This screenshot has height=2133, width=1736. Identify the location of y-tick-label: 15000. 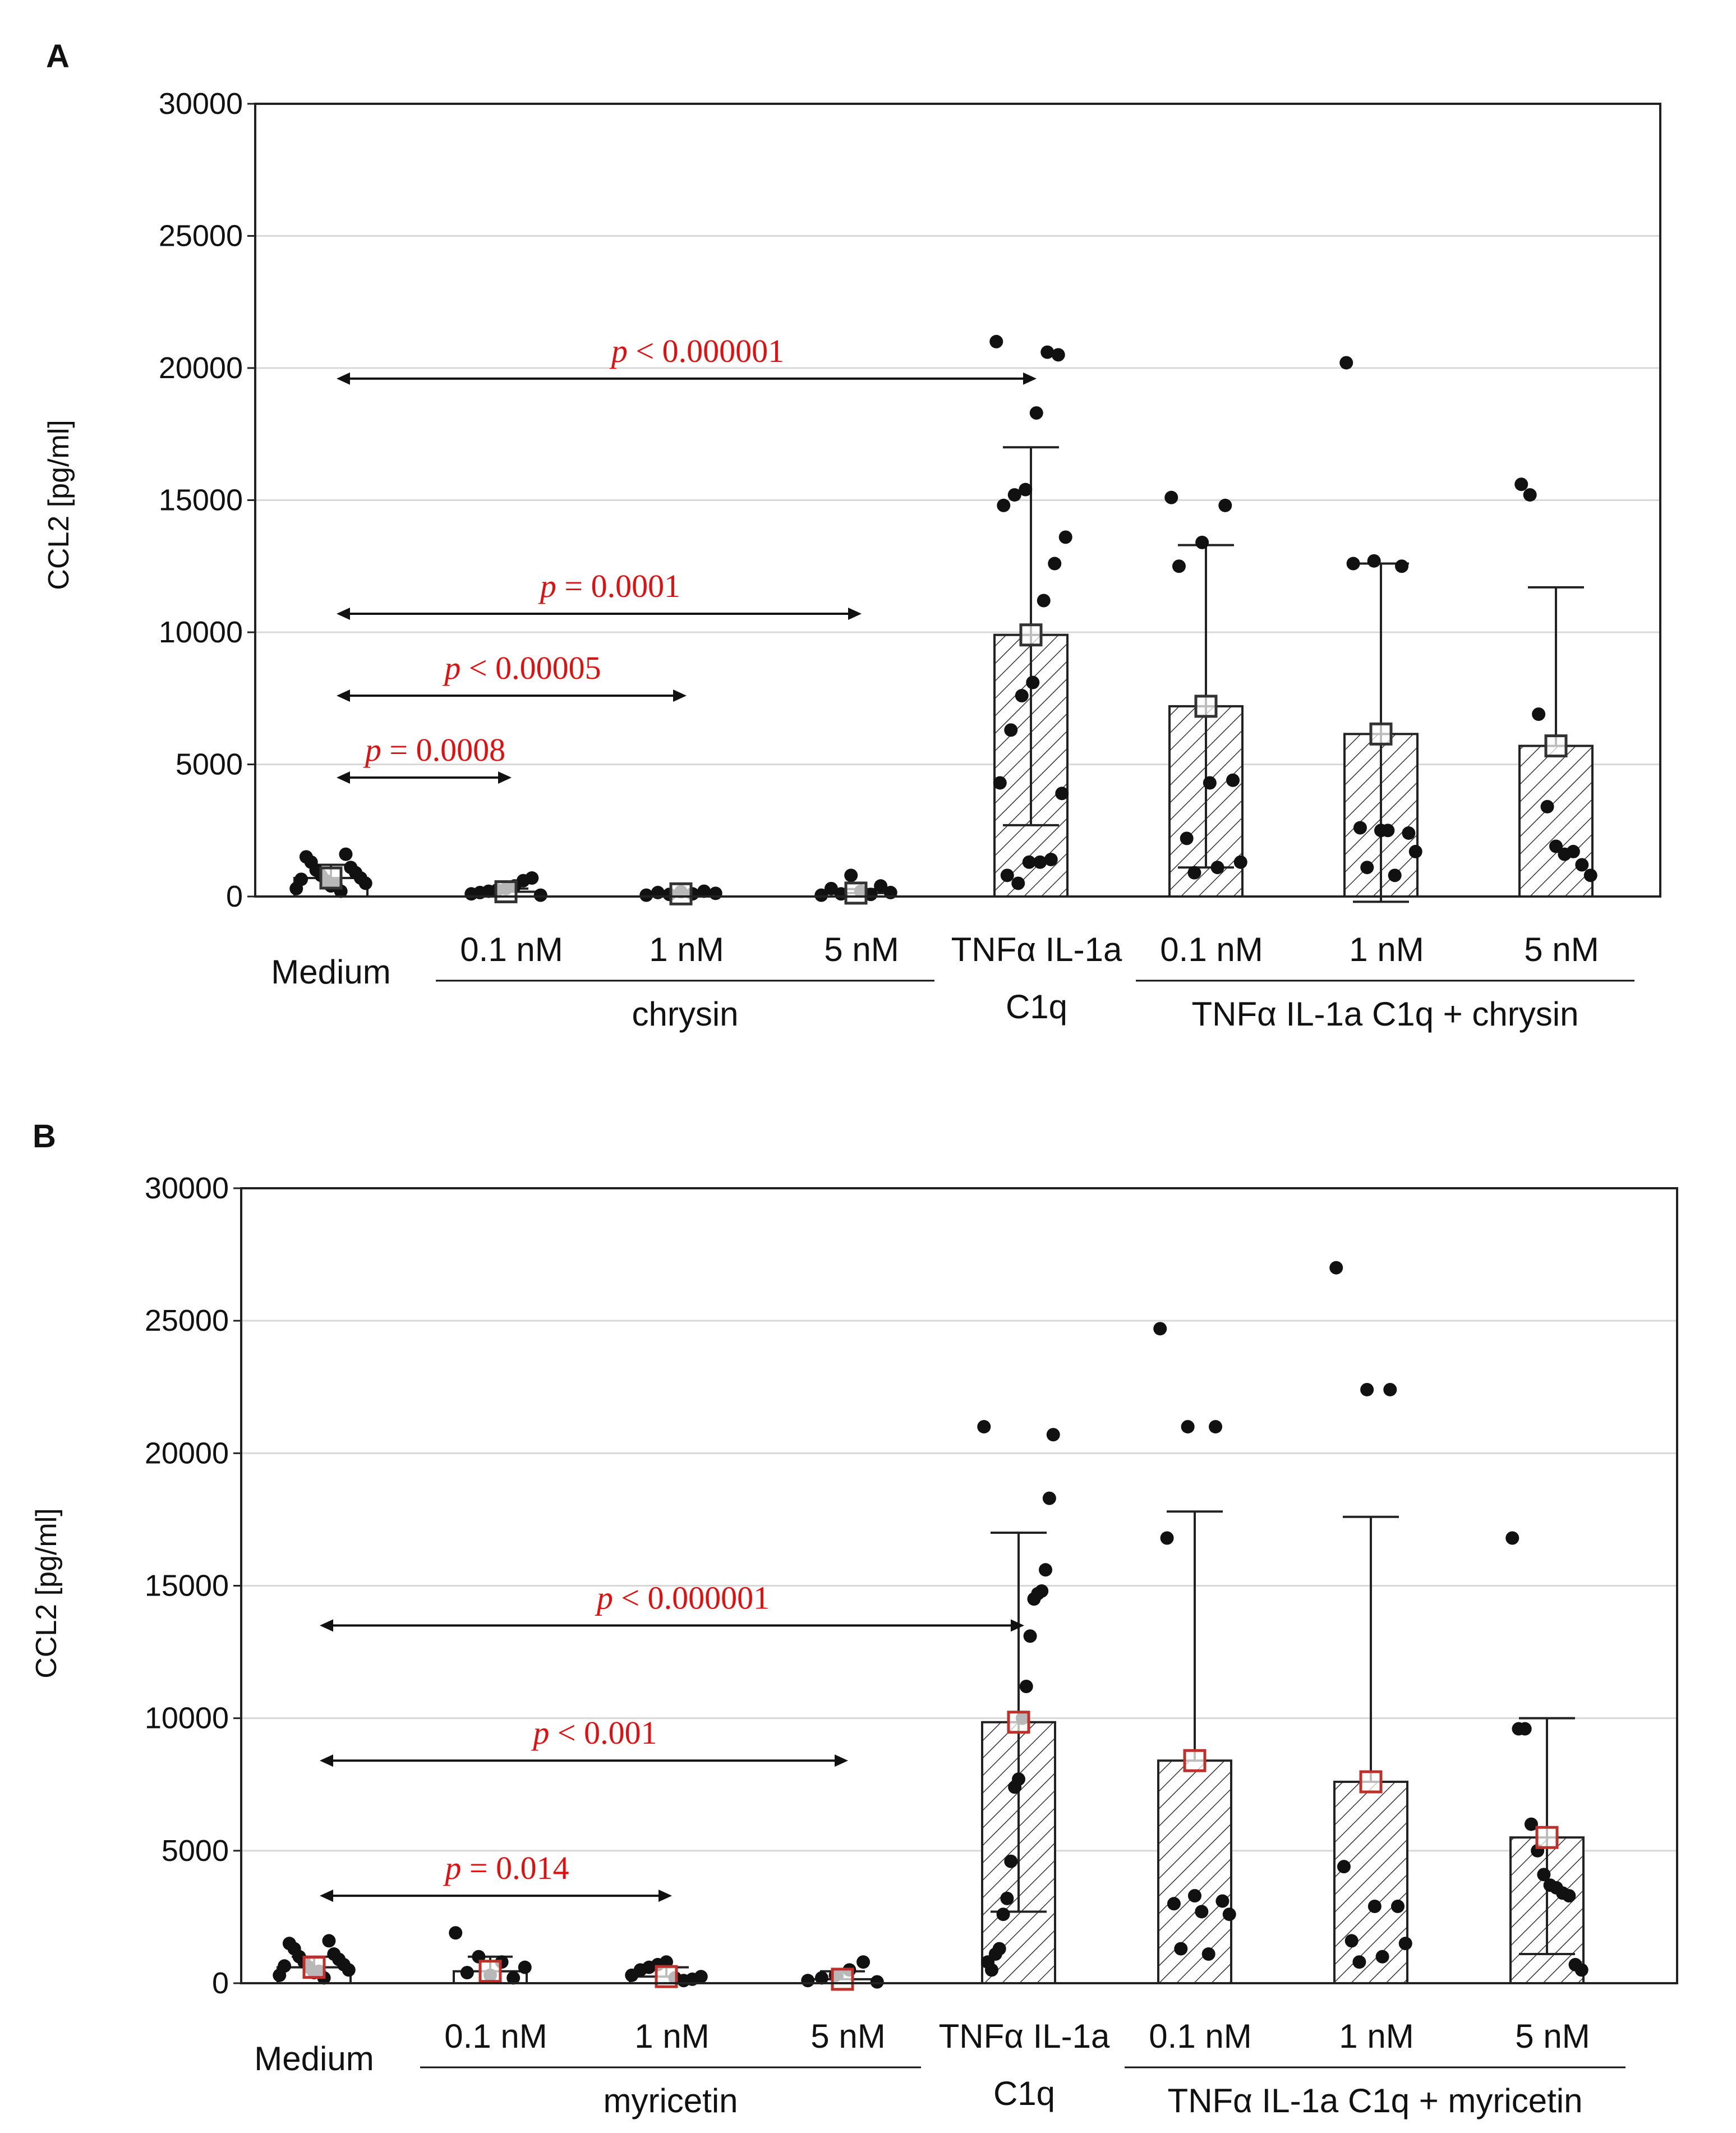
(201, 501).